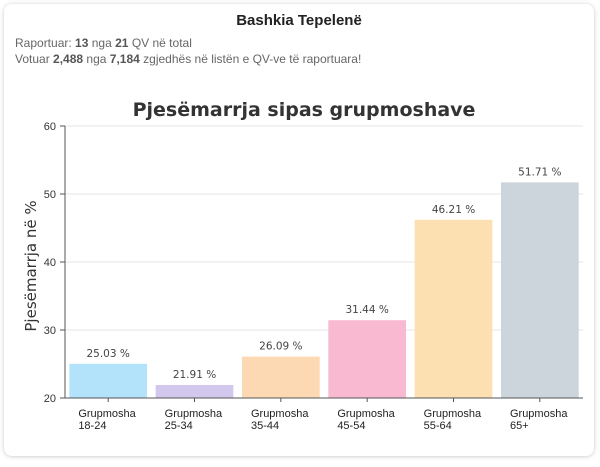 The image size is (600, 467). I want to click on x-tick-label: Grupmosha 35-44, so click(280, 420).